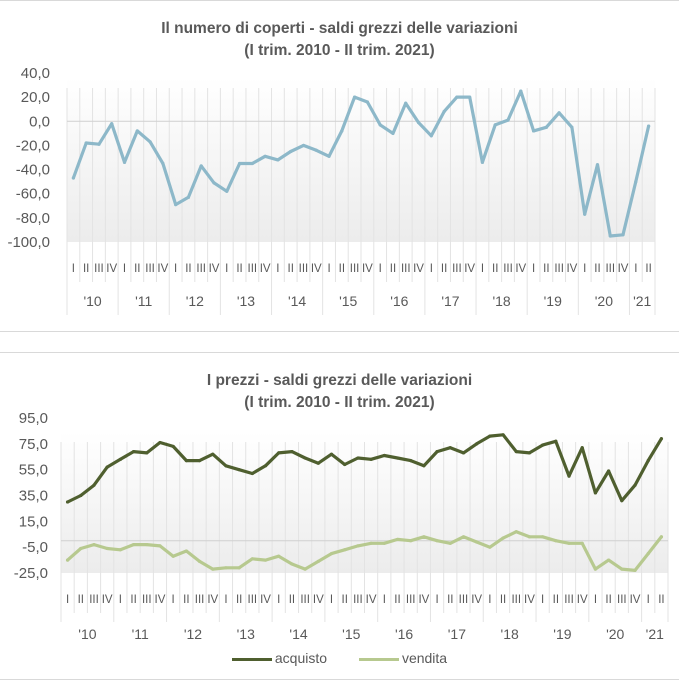 This screenshot has height=680, width=679. I want to click on legend-swatch-vendita, so click(378, 659).